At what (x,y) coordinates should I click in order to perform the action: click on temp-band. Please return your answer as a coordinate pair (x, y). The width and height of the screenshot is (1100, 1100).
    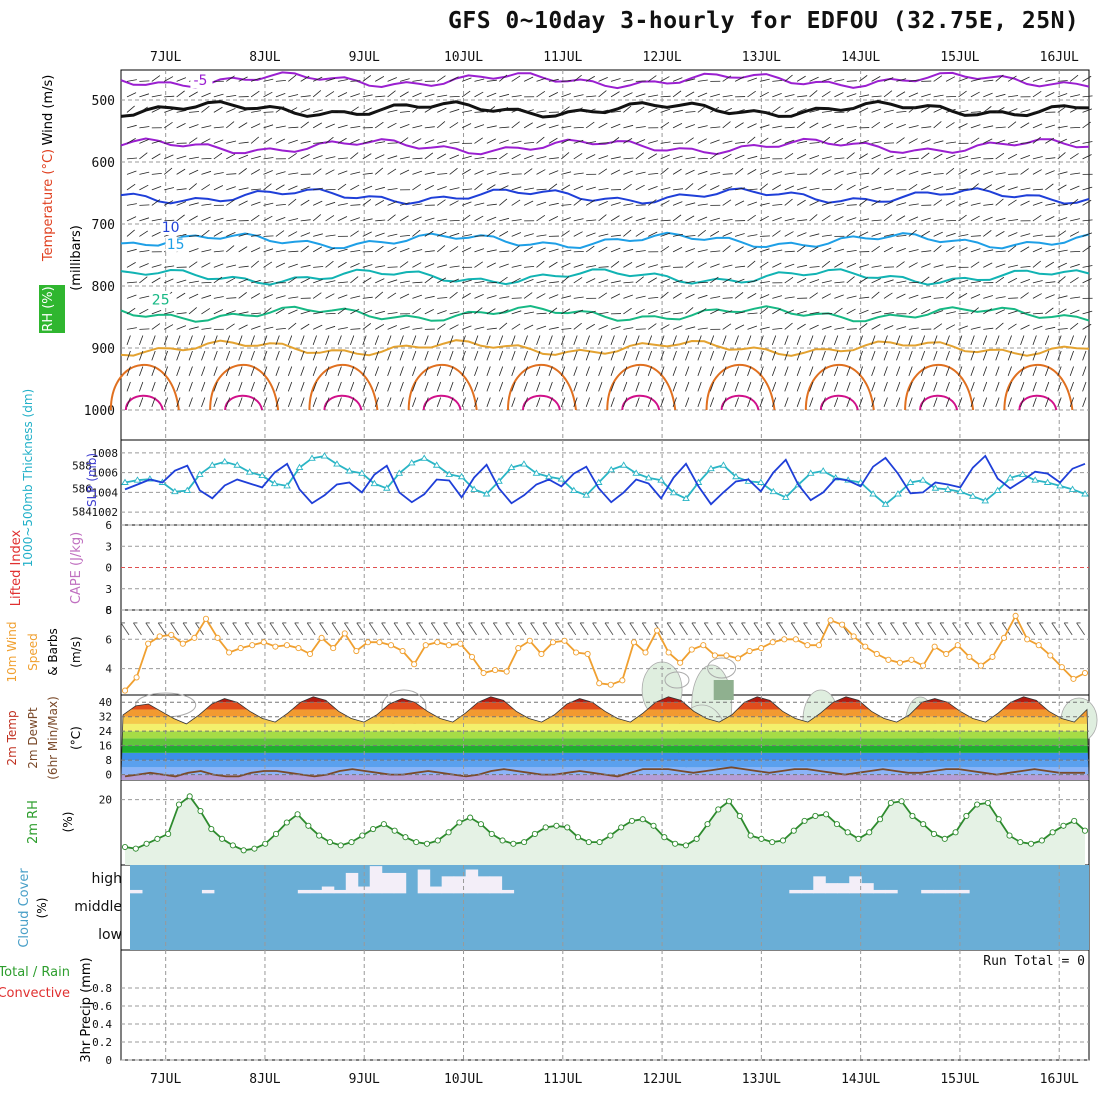
    Looking at the image, I should click on (605, 727).